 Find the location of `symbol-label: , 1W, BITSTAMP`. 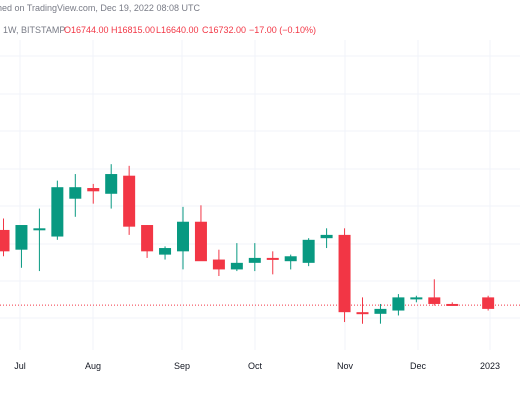

symbol-label: , 1W, BITSTAMP is located at coordinates (32, 30).